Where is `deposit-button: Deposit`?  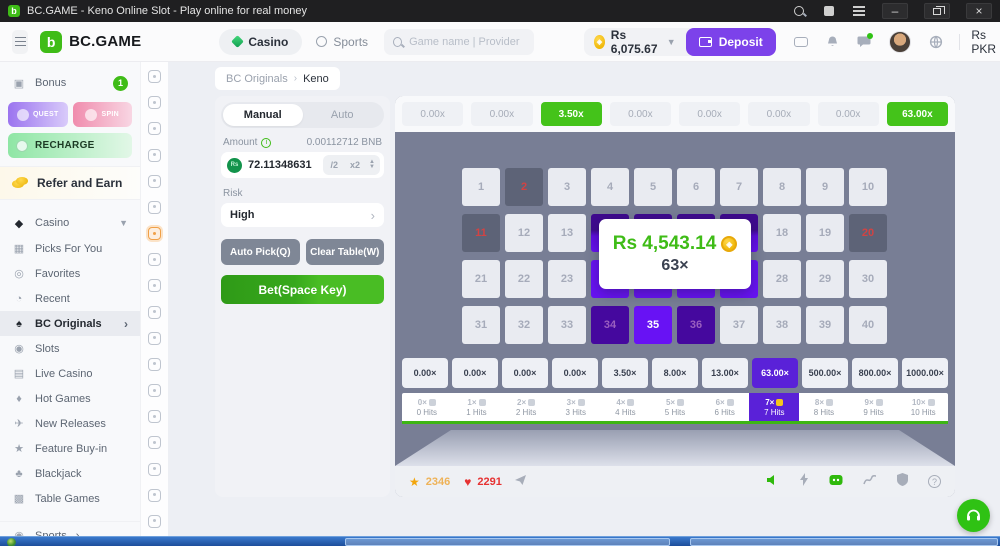
deposit-button: Deposit is located at coordinates (730, 41).